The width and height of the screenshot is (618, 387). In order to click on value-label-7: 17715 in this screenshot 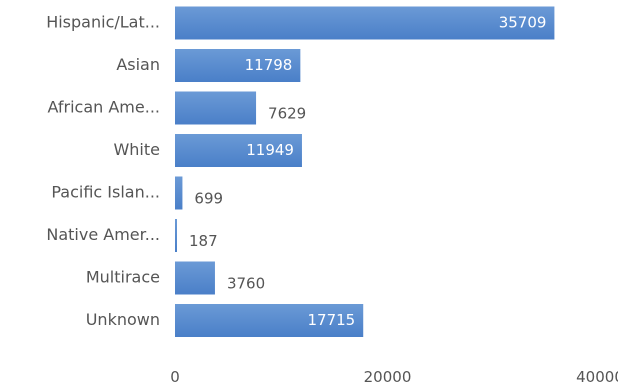, I will do `click(332, 320)`.